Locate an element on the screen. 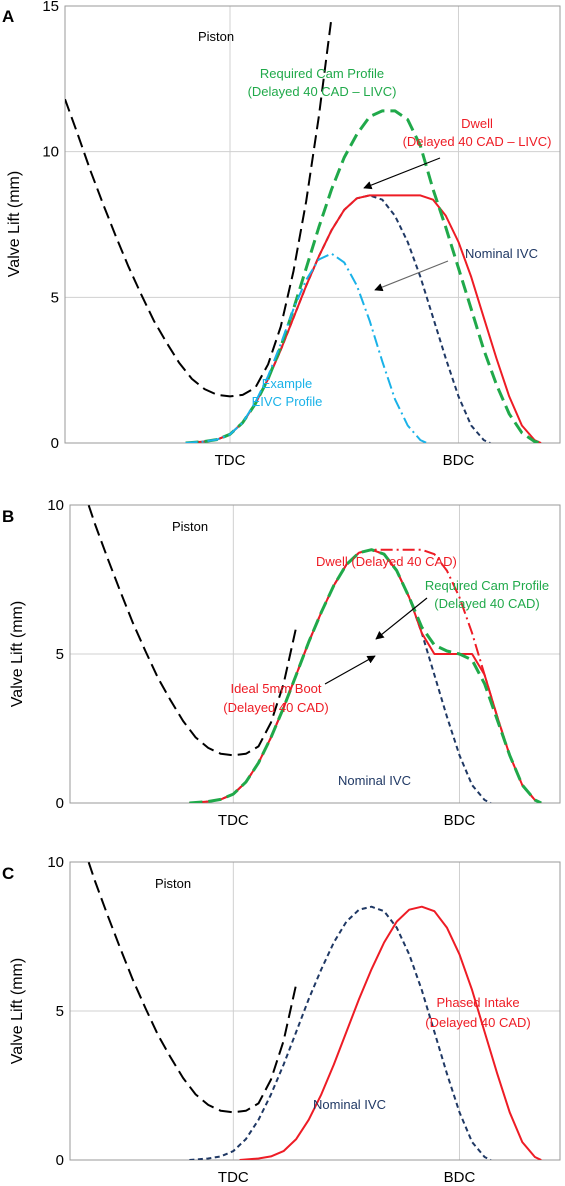 The image size is (565, 1186). annotation-label: Ideal 5mm Boot (Delayed 40 CAD) is located at coordinates (276, 698).